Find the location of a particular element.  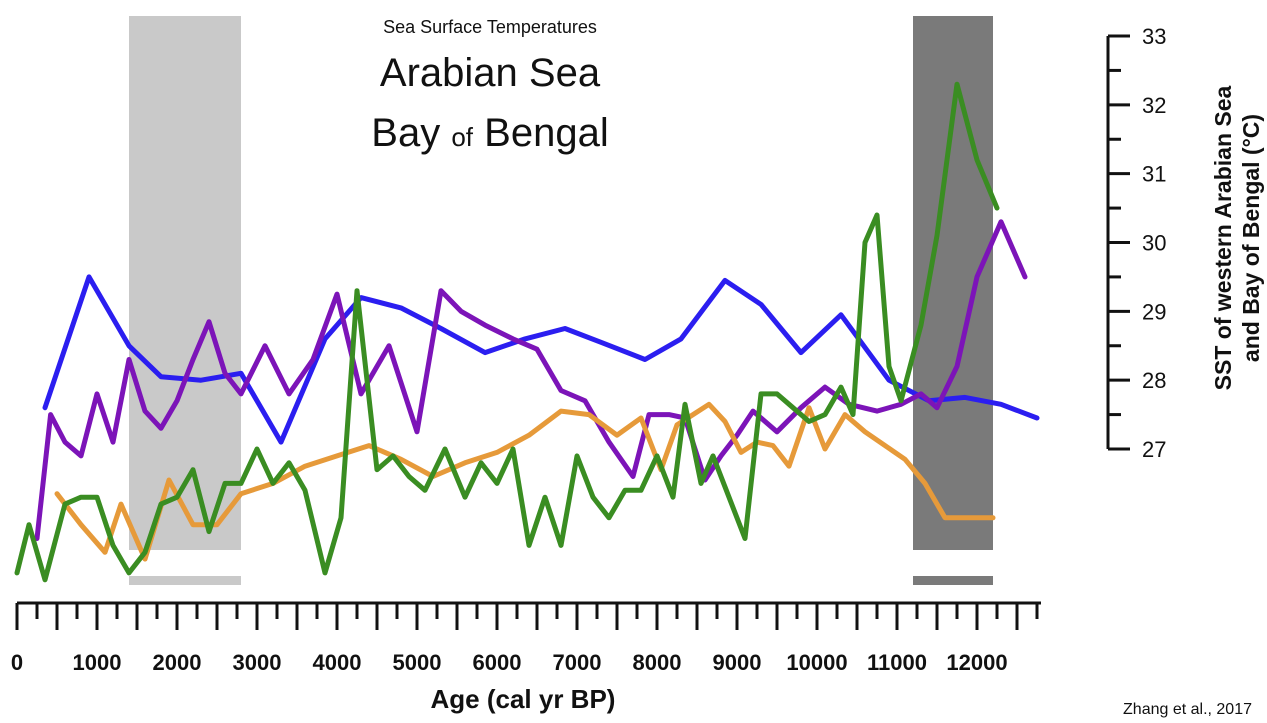

y-tick-label: 33 is located at coordinates (1154, 36).